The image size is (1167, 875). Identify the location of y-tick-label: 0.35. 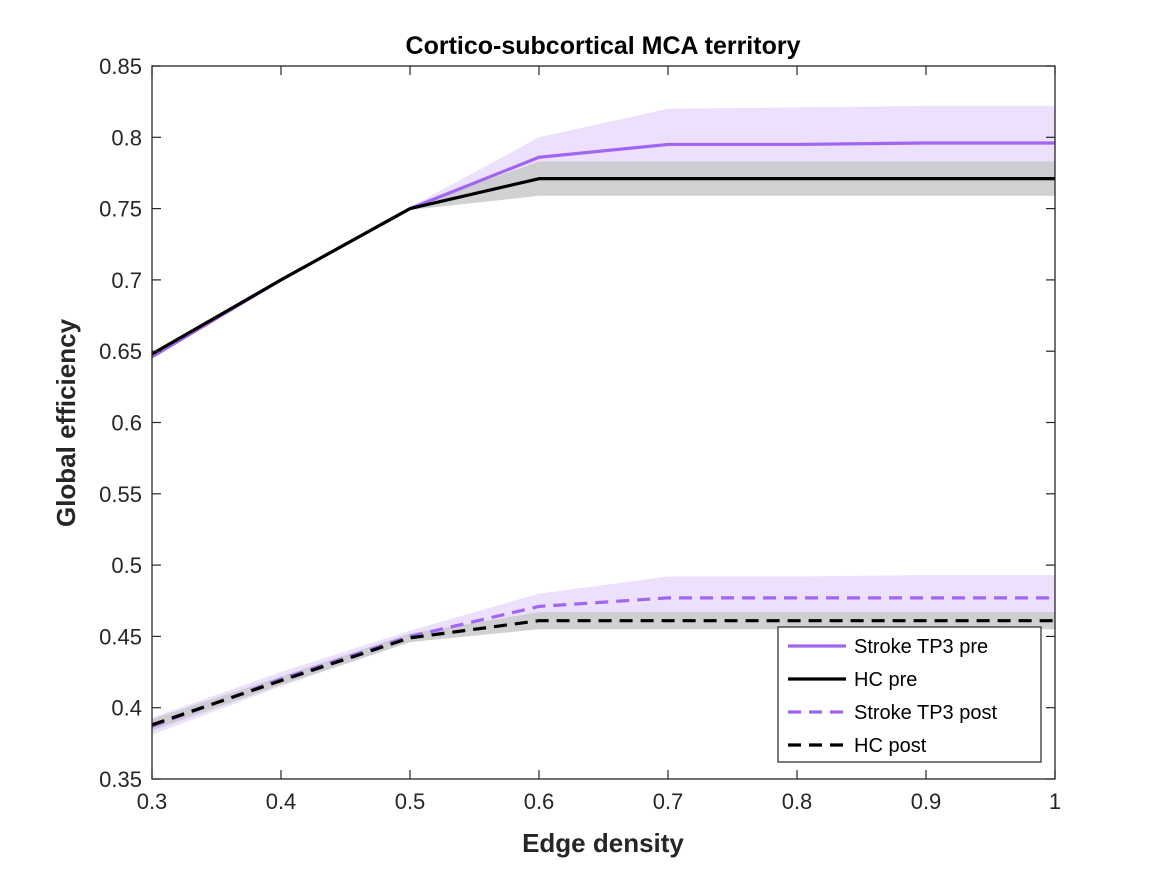
(120, 779).